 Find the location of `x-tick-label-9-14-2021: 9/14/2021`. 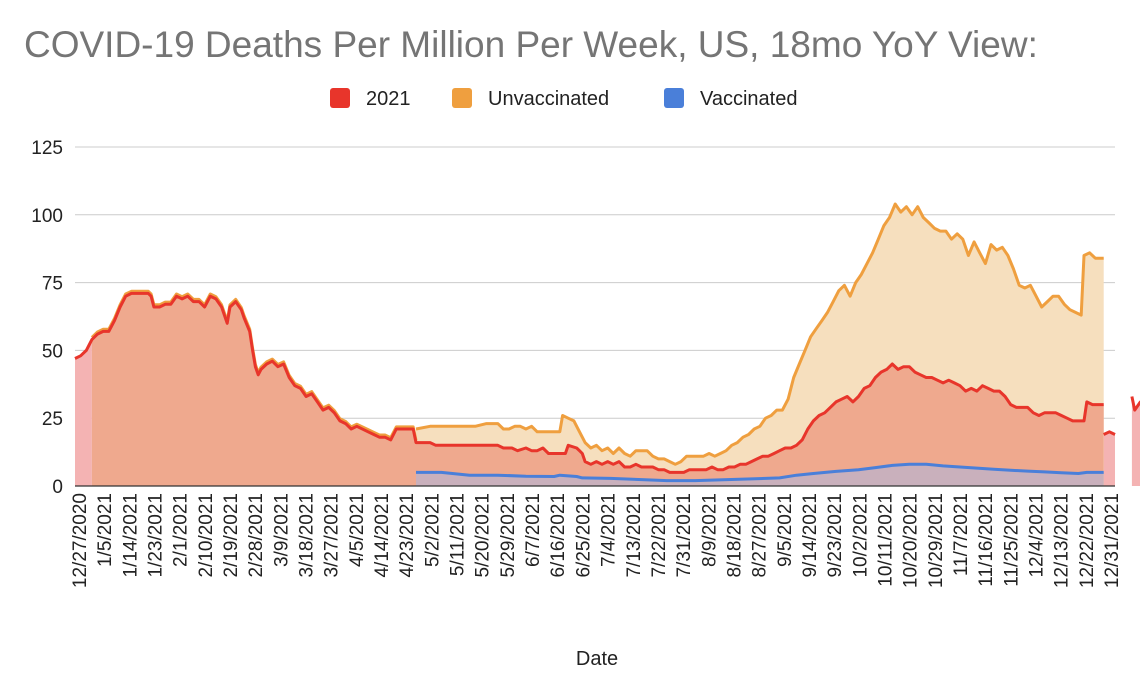

x-tick-label-9-14-2021: 9/14/2021 is located at coordinates (810, 535).